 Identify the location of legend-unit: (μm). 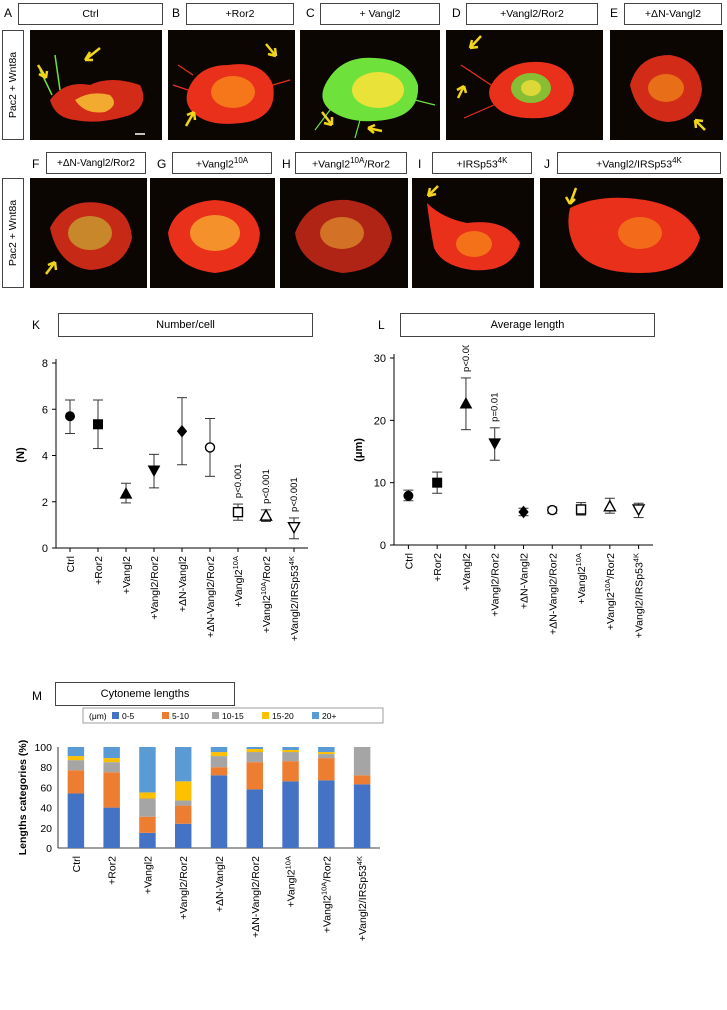
(98, 716).